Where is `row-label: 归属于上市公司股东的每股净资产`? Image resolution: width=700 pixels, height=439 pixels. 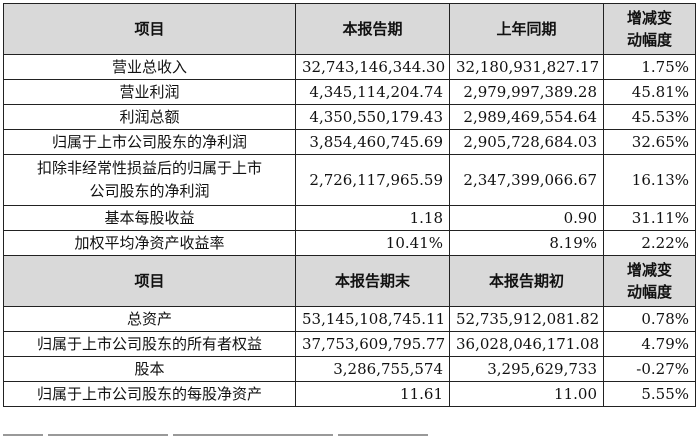 row-label: 归属于上市公司股东的每股净资产 is located at coordinates (149, 394).